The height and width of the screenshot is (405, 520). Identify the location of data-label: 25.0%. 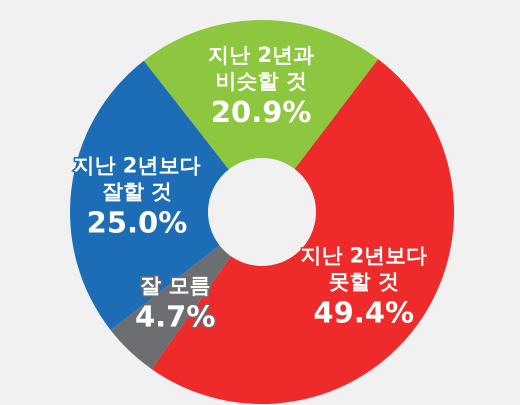
(137, 223).